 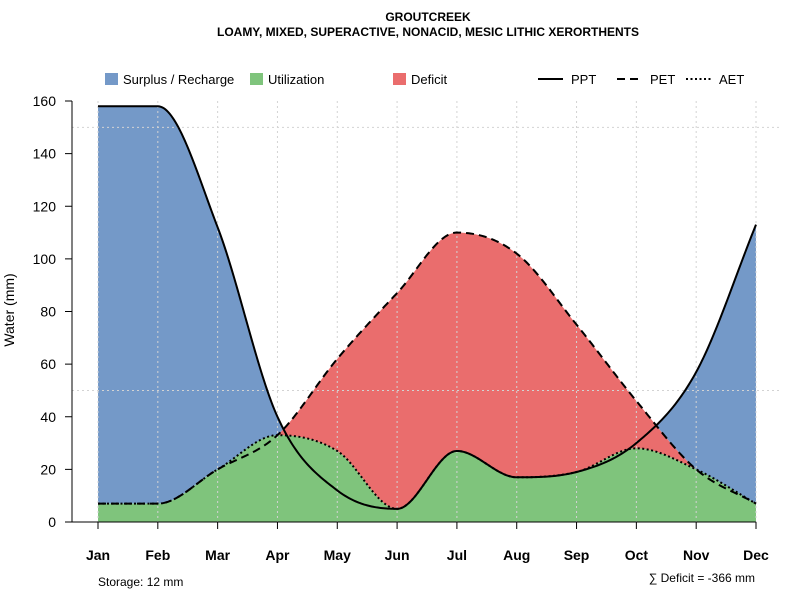 I want to click on deficit-note: ∑ Deficit = -366 mm, so click(x=702, y=578).